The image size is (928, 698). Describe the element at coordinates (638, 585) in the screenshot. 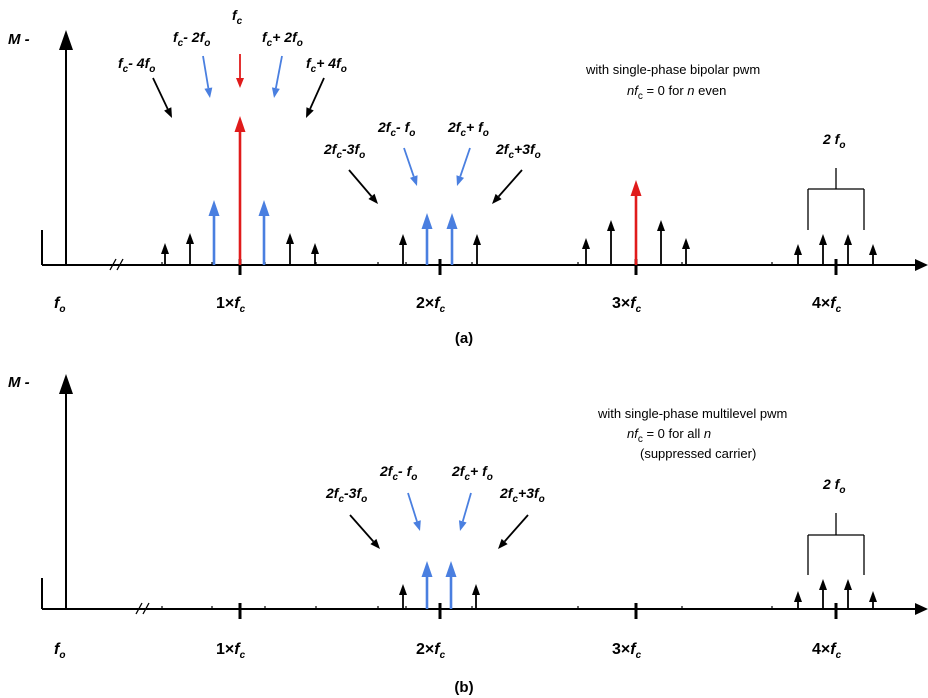

I see `spectral-lines-b` at that location.